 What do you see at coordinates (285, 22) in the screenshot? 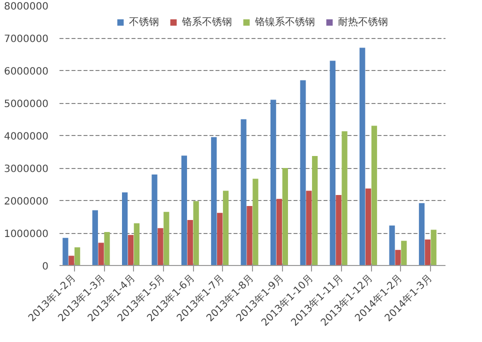
I see `legend-label: 铬镍系不锈钢` at bounding box center [285, 22].